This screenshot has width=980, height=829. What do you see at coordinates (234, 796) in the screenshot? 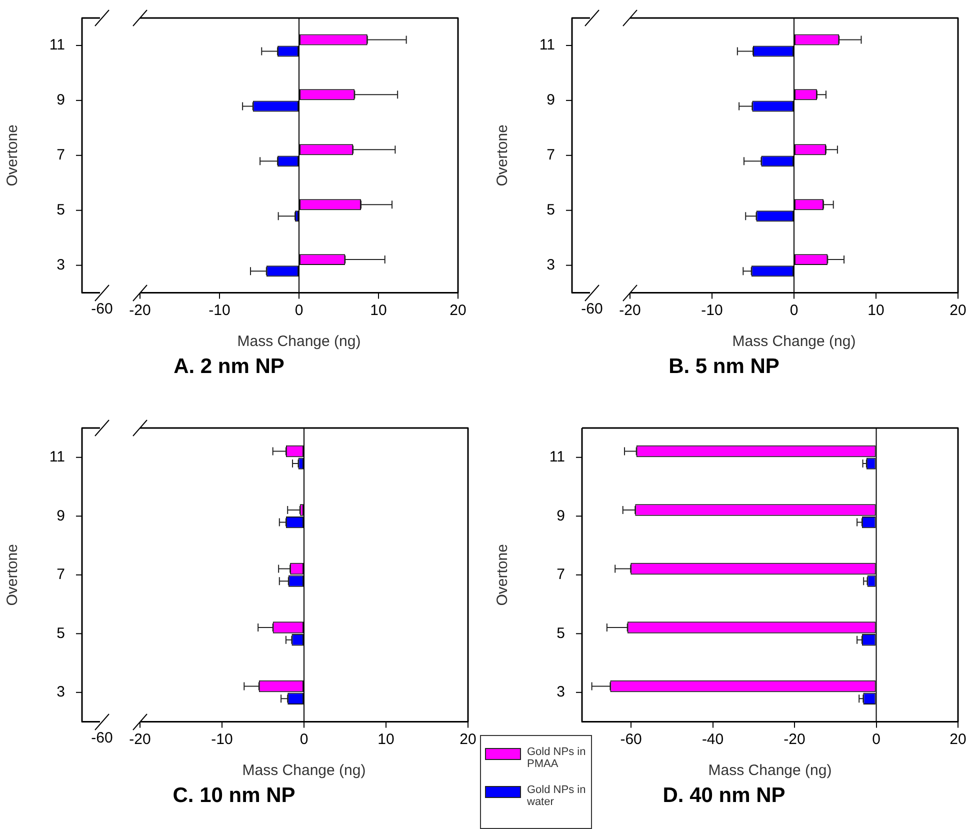
I see `text: C. 10 nm NP` at bounding box center [234, 796].